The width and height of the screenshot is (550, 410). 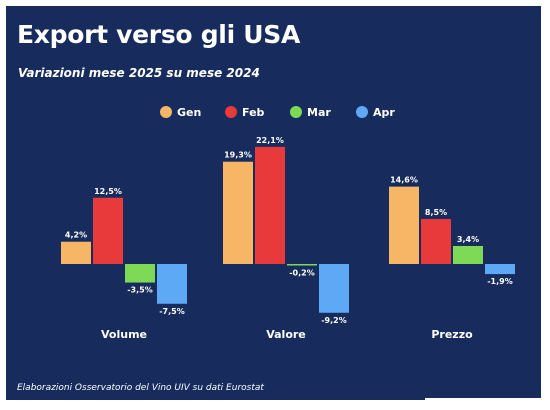 I want to click on data-label-volume-gen: 4,2%, so click(x=76, y=235).